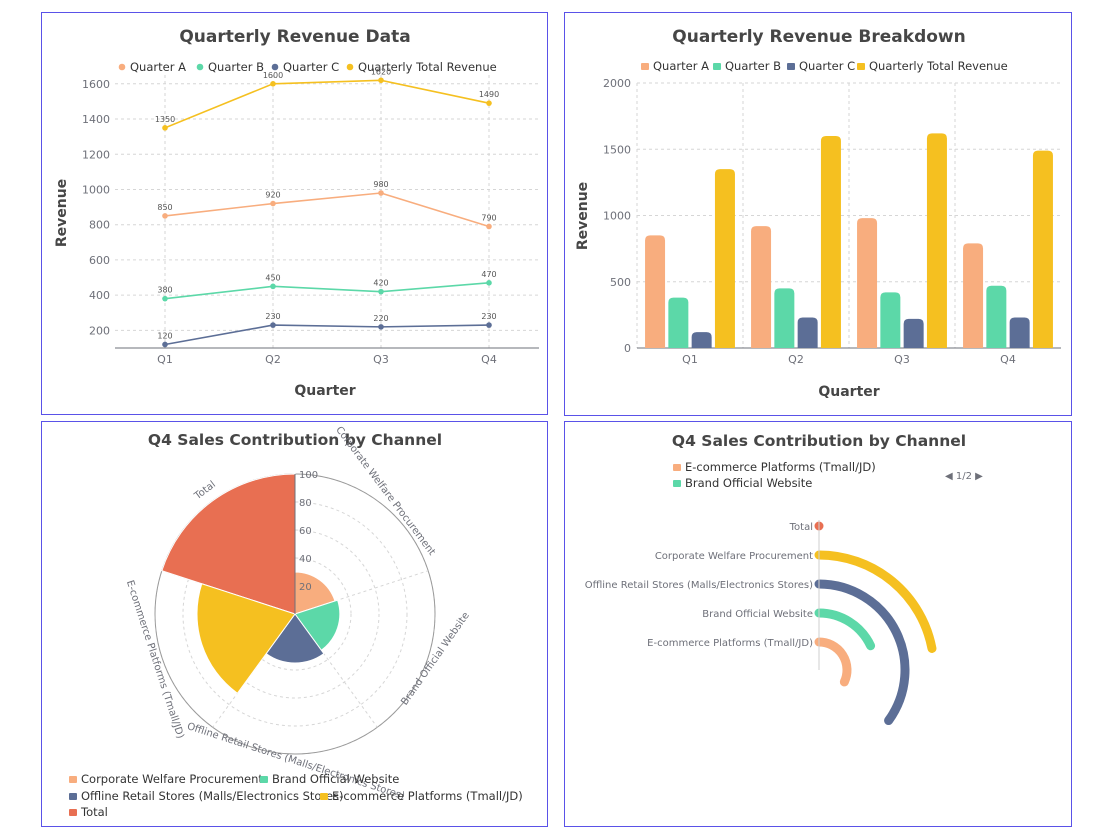 The image size is (1120, 840). What do you see at coordinates (583, 216) in the screenshot?
I see `y-axis-title: Revenue` at bounding box center [583, 216].